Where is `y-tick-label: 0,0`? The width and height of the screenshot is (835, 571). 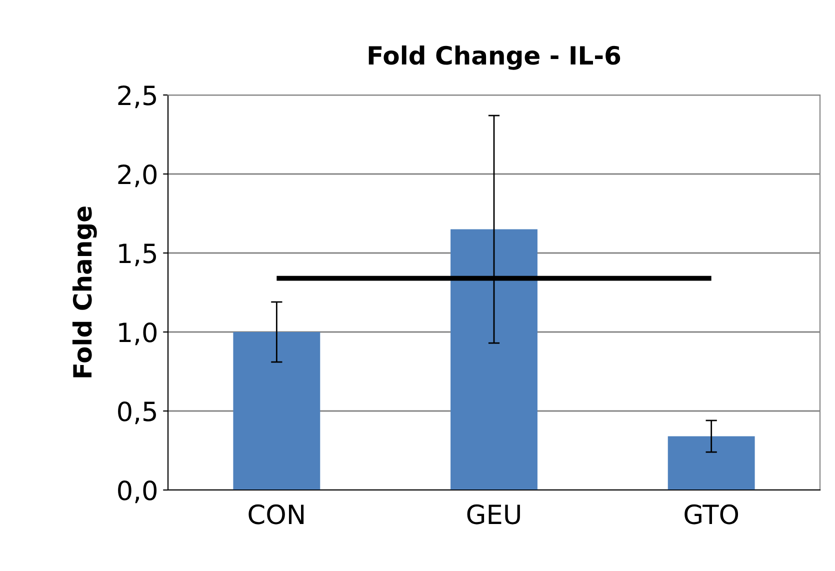 y-tick-label: 0,0 is located at coordinates (137, 492).